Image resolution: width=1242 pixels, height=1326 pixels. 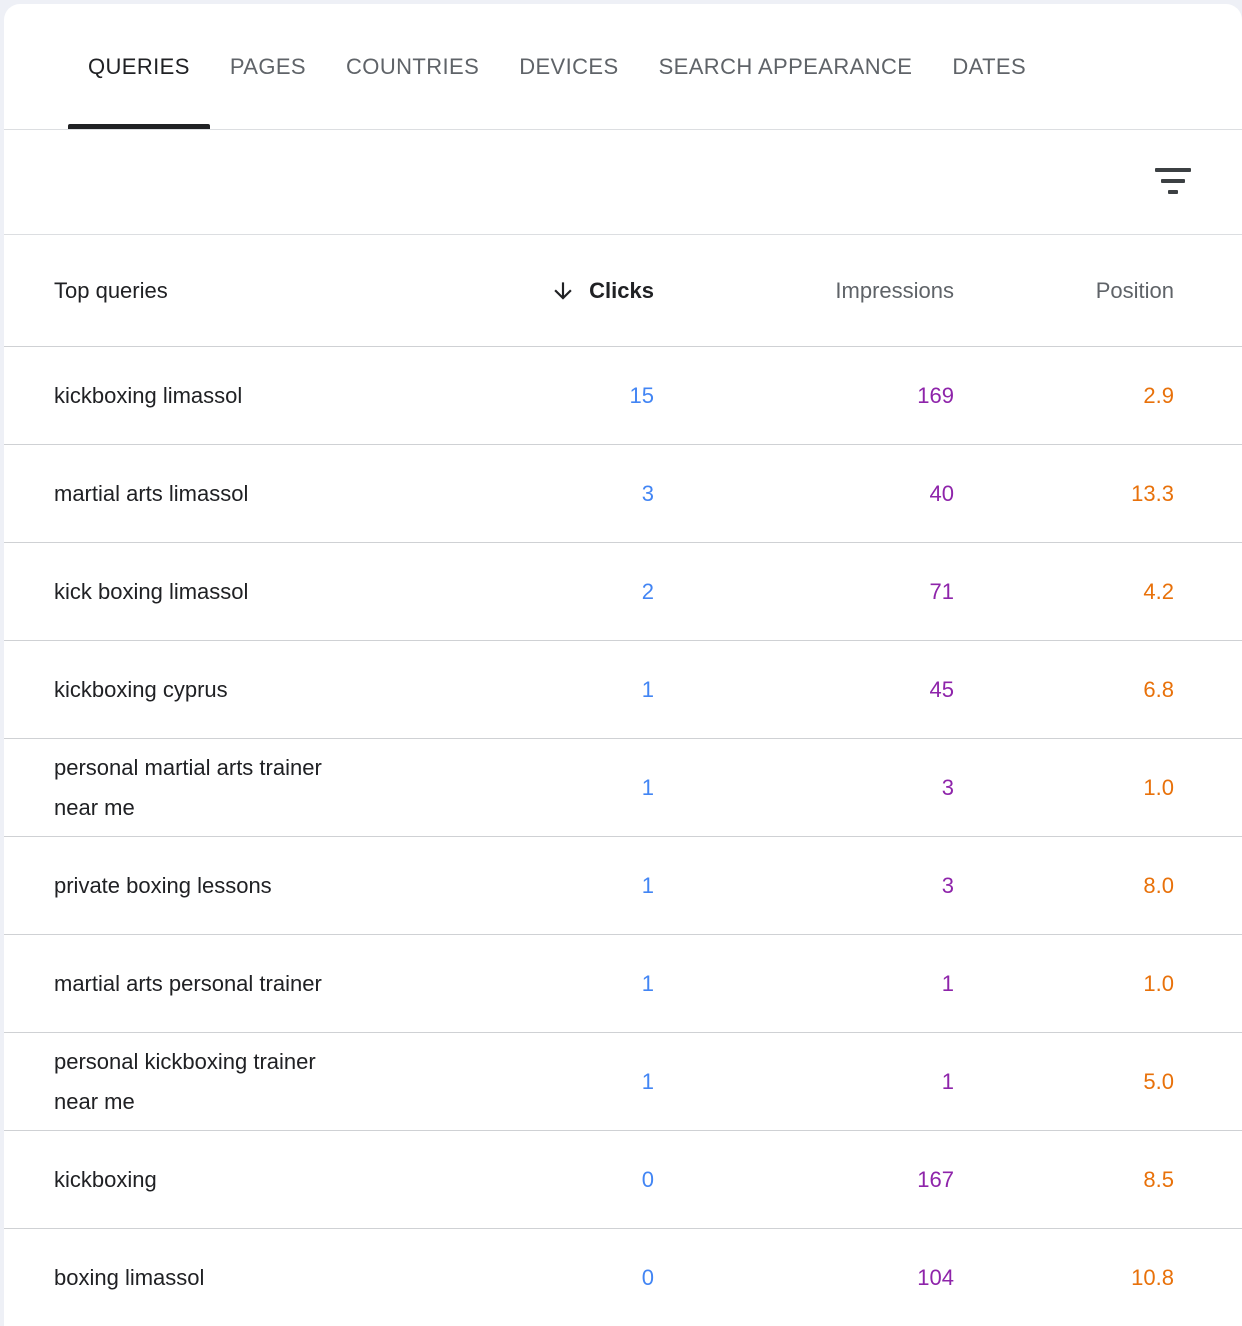 I want to click on tab-devices: DEVICES, so click(x=568, y=66).